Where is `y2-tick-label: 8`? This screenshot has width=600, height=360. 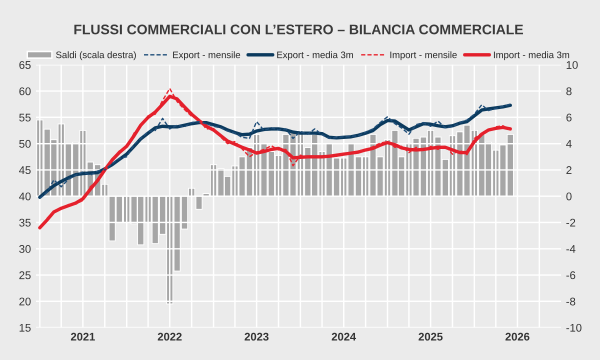 y2-tick-label: 8 is located at coordinates (569, 91).